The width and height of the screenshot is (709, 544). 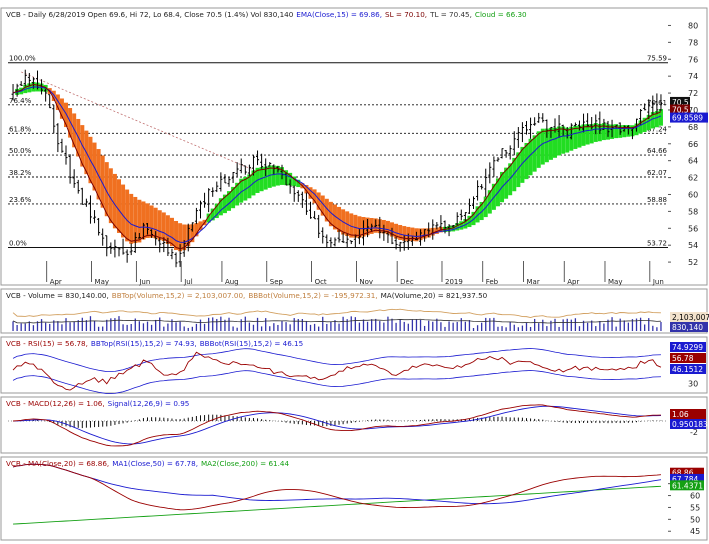 I want to click on header-item: BBTop(Volume,15,2) = 2,103,007.00,, so click(x=179, y=295).